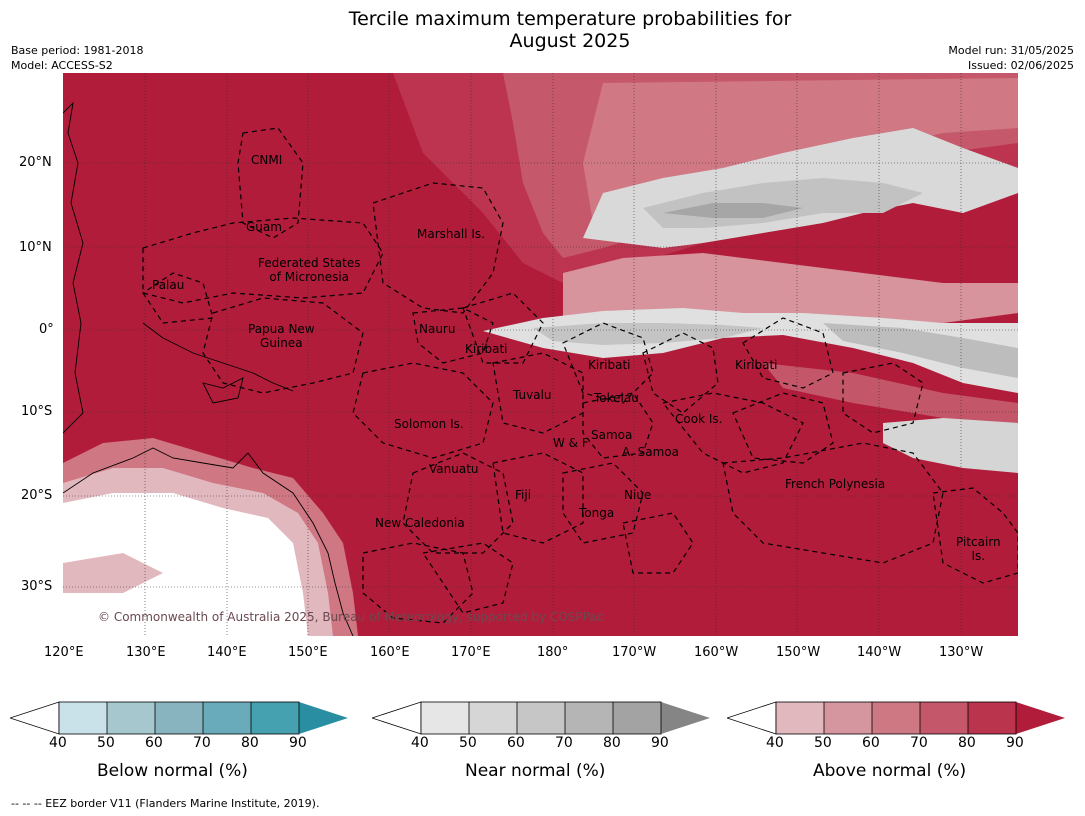  Describe the element at coordinates (437, 329) in the screenshot. I see `region-label-nauru: Nauru` at that location.